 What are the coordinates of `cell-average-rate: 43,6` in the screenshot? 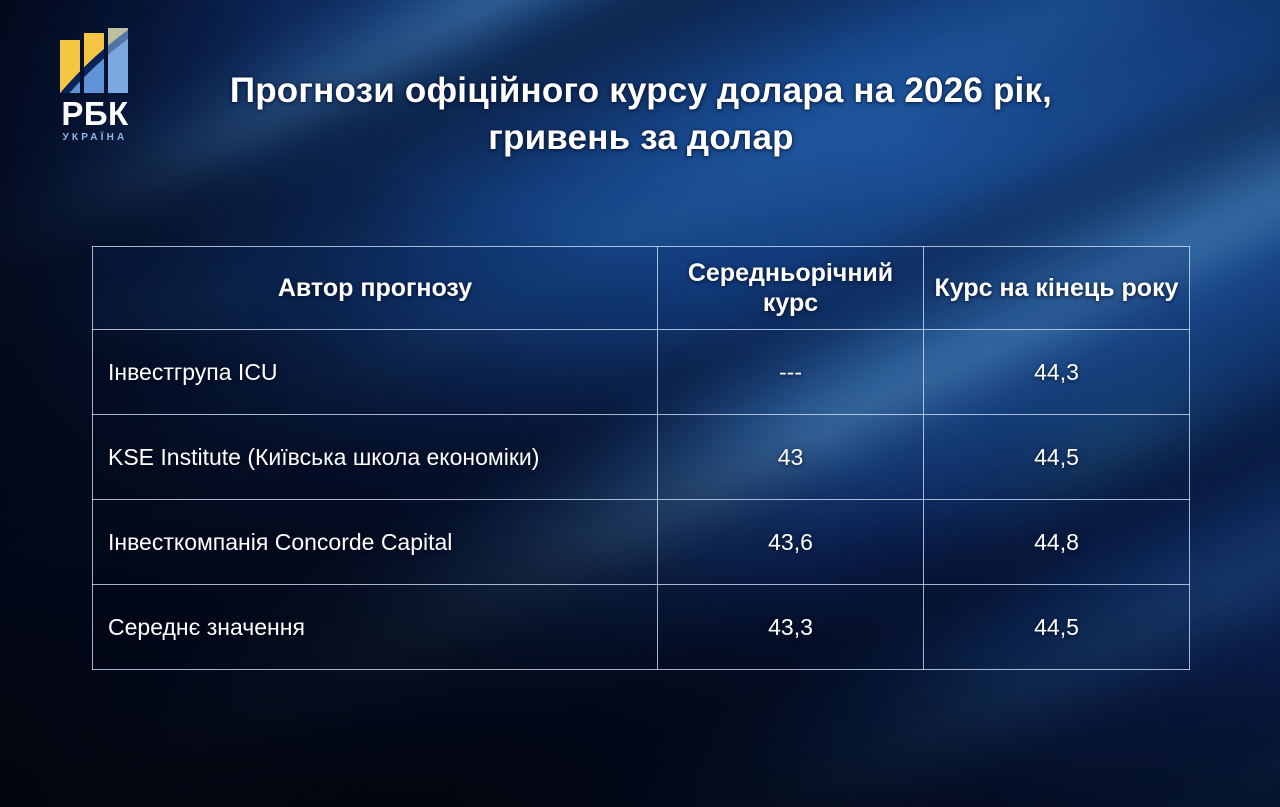 It's located at (790, 542).